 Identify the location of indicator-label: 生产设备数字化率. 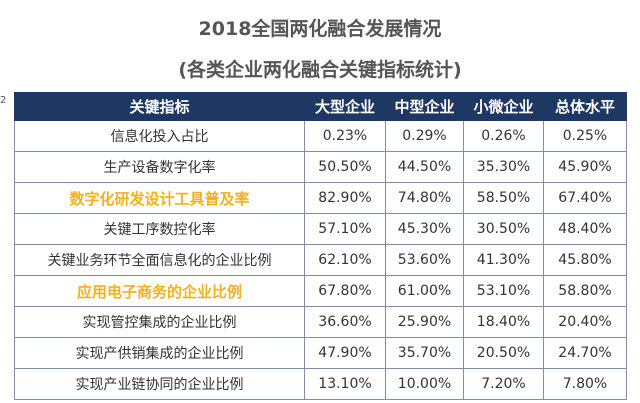
(159, 167).